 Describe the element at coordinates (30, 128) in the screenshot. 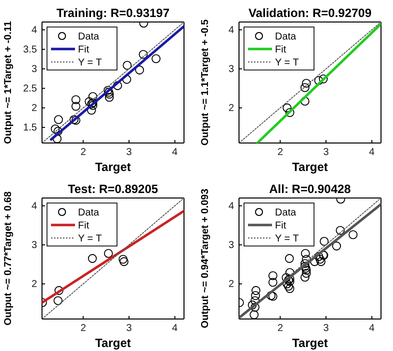

I see `y-tick-label: 1.5` at that location.